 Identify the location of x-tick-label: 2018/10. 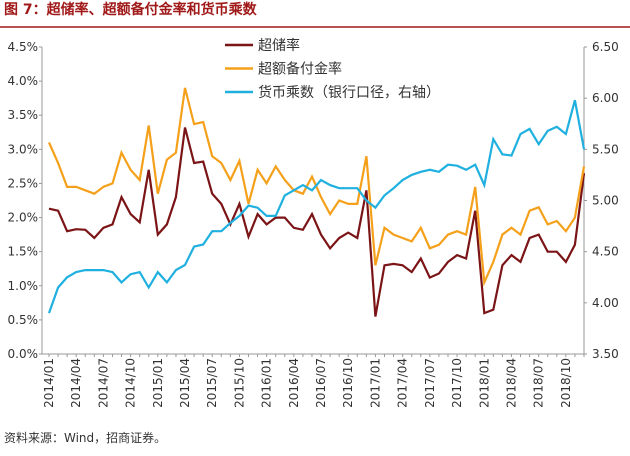
(566, 383).